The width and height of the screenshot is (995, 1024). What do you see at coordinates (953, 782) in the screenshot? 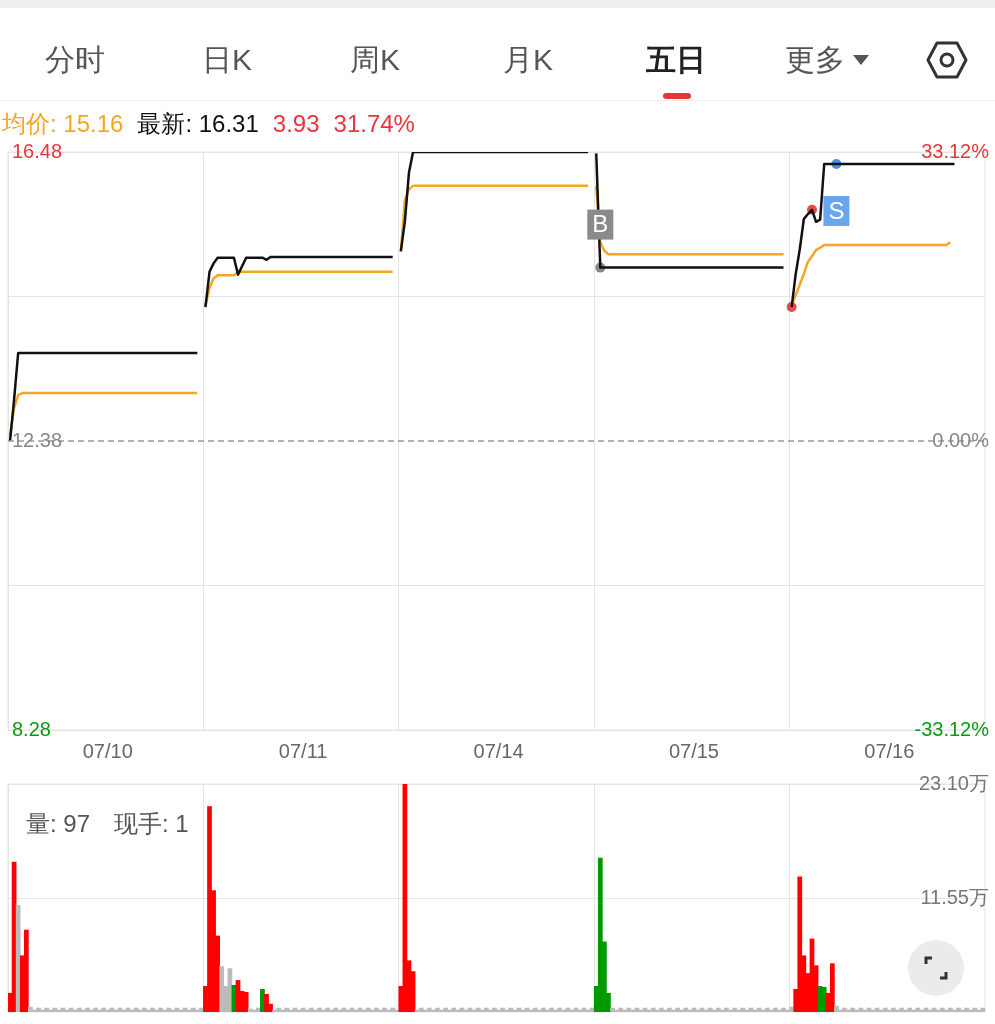
I see `y-tick-label: 23.10万` at bounding box center [953, 782].